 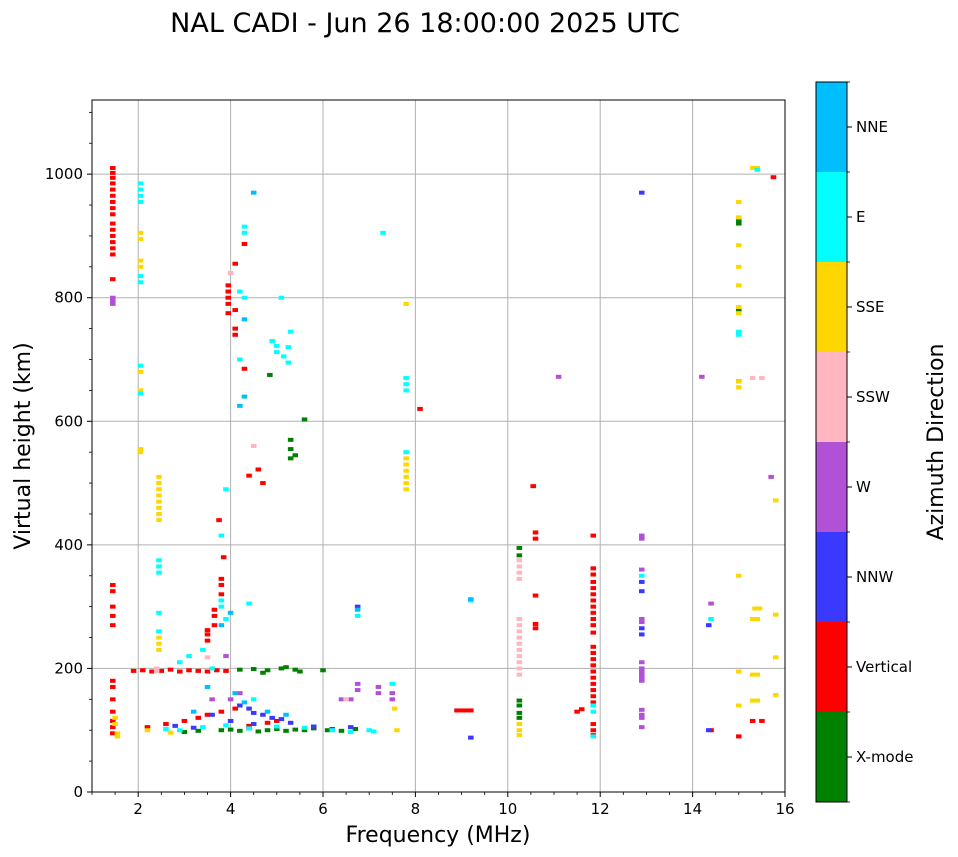 I want to click on colorbar-label: NNW, so click(x=874, y=577).